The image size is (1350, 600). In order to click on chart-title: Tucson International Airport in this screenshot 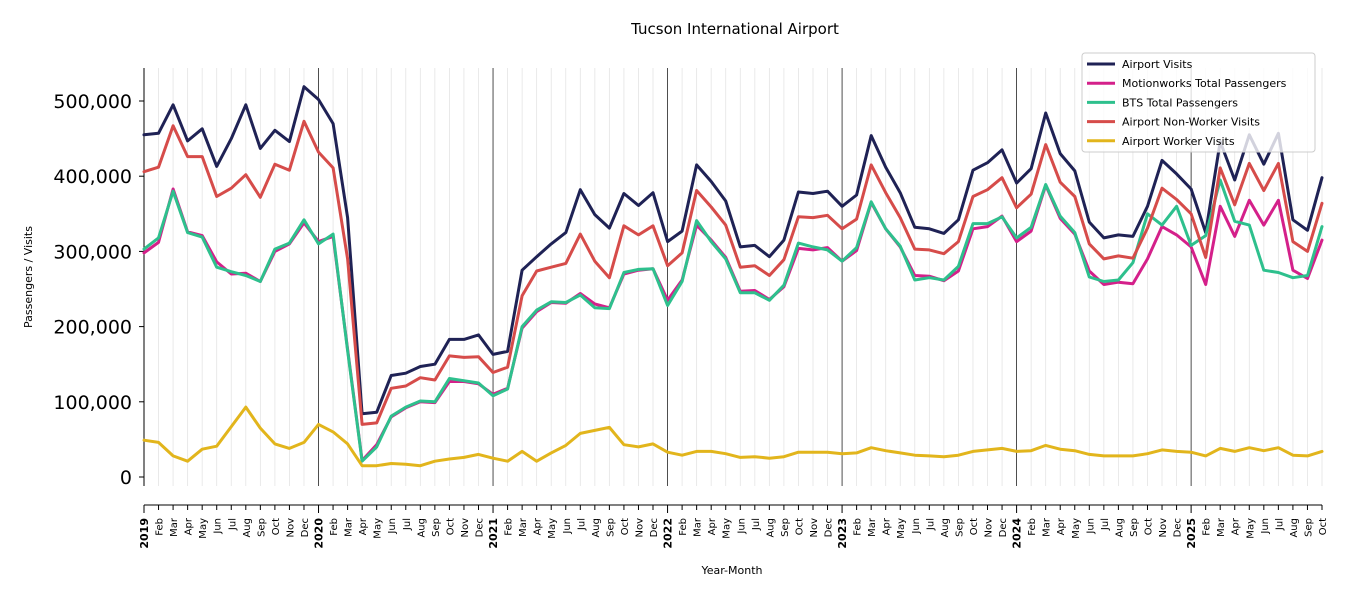, I will do `click(734, 29)`.